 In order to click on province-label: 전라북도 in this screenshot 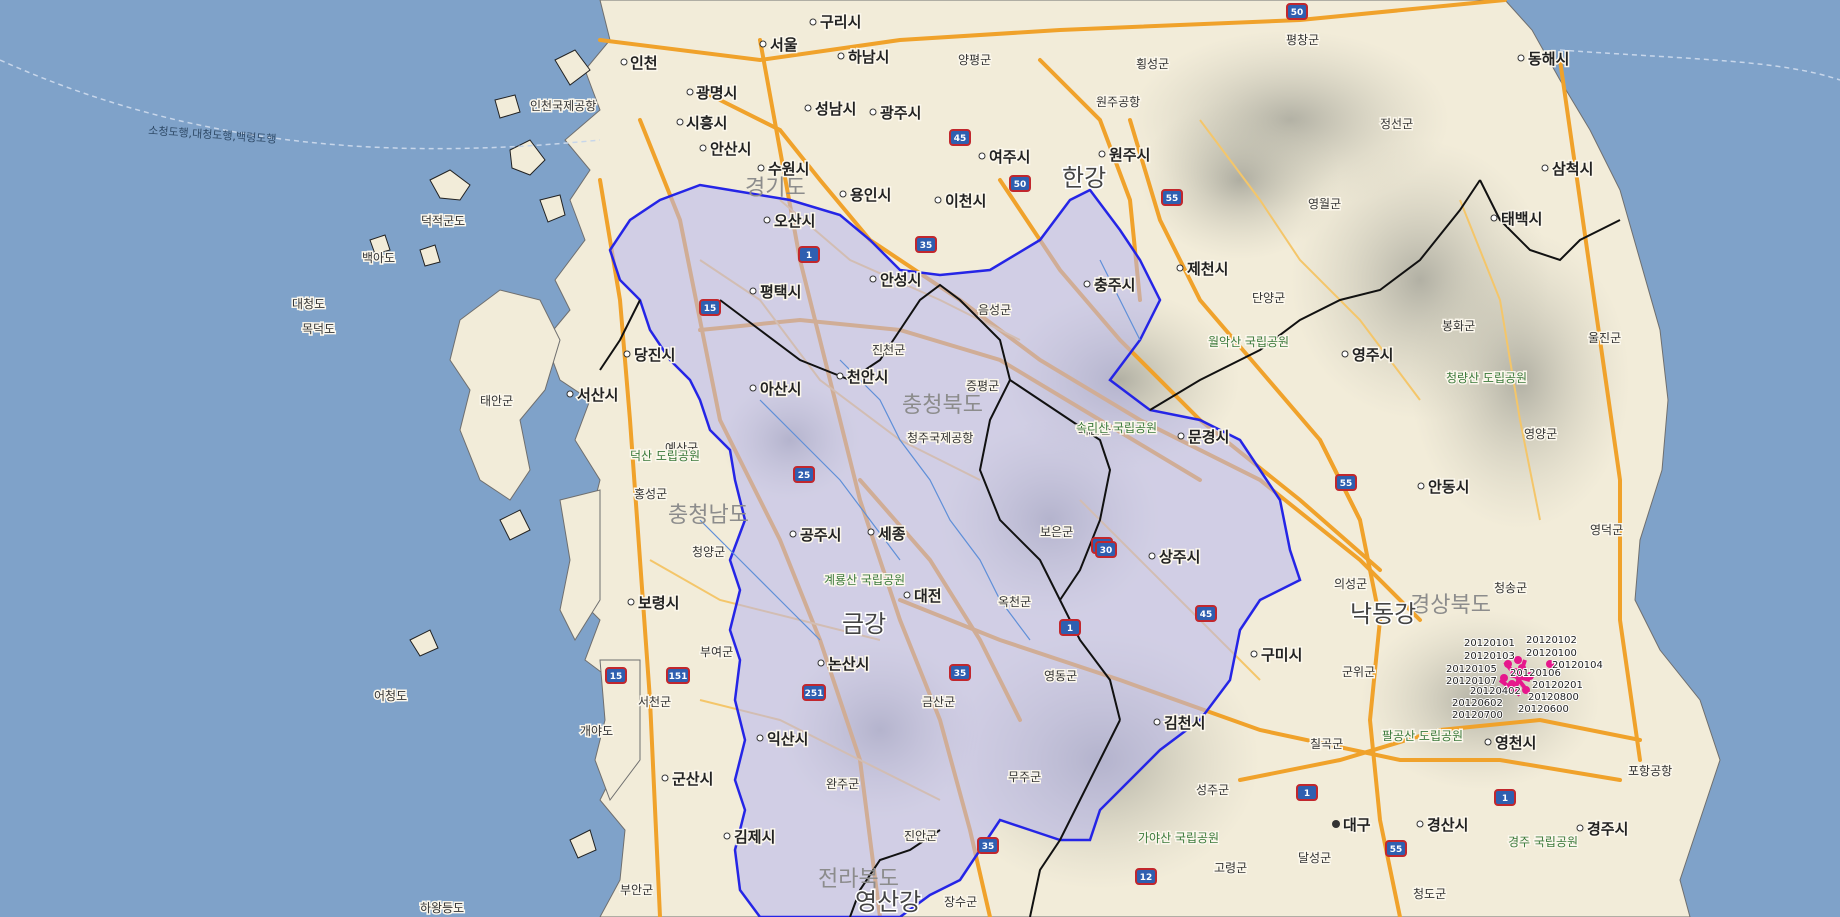, I will do `click(858, 879)`.